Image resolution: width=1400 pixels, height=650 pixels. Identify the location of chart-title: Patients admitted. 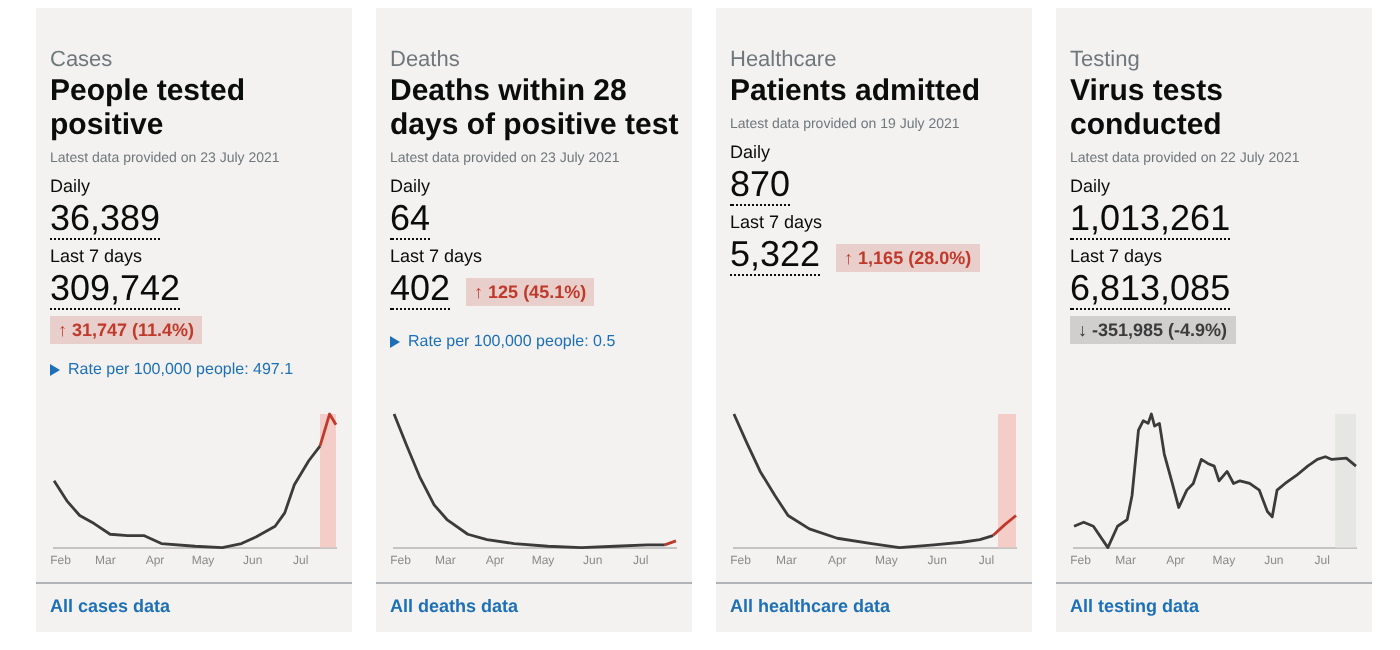
(856, 91).